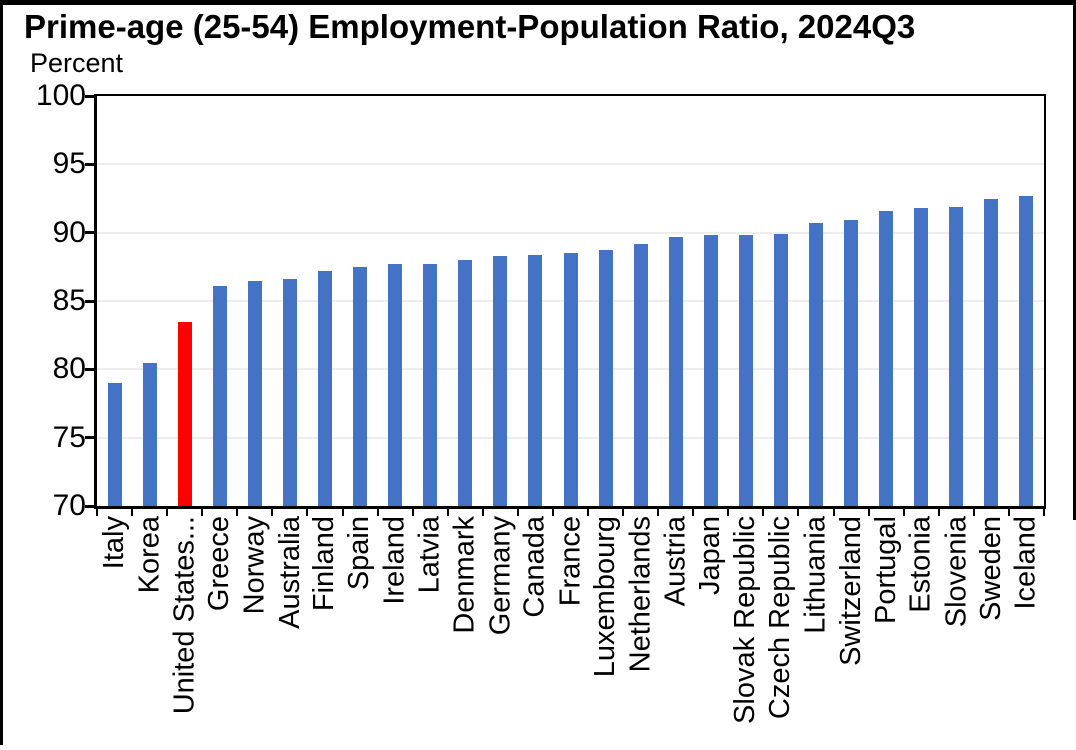 Image resolution: width=1076 pixels, height=750 pixels. I want to click on bar-latvia, so click(430, 385).